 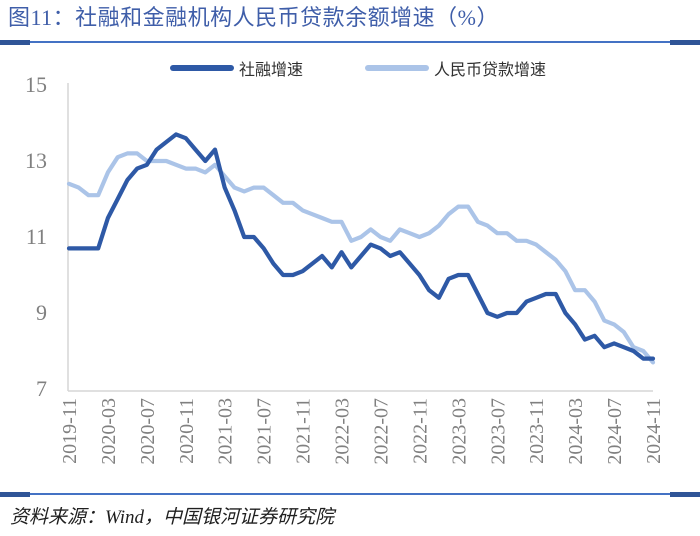 I want to click on x-tick-label: 2021-11, so click(x=304, y=431).